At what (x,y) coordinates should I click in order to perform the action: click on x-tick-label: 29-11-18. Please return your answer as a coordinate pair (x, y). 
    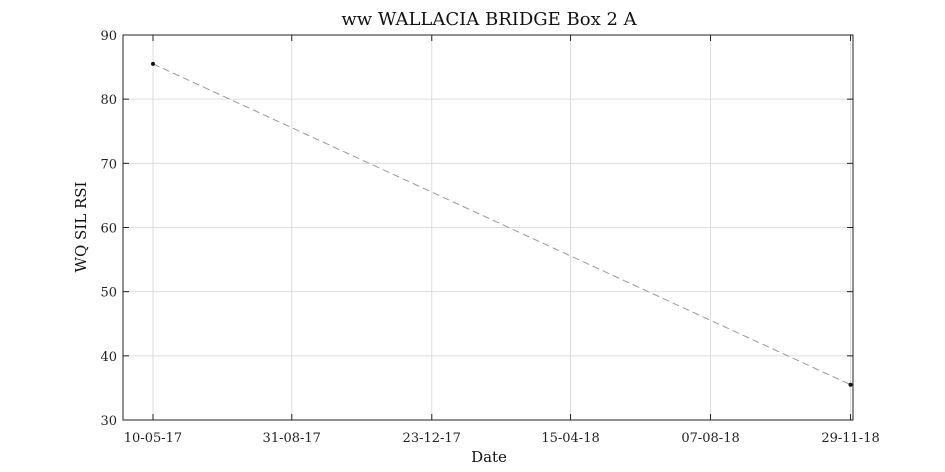
    Looking at the image, I should click on (850, 438).